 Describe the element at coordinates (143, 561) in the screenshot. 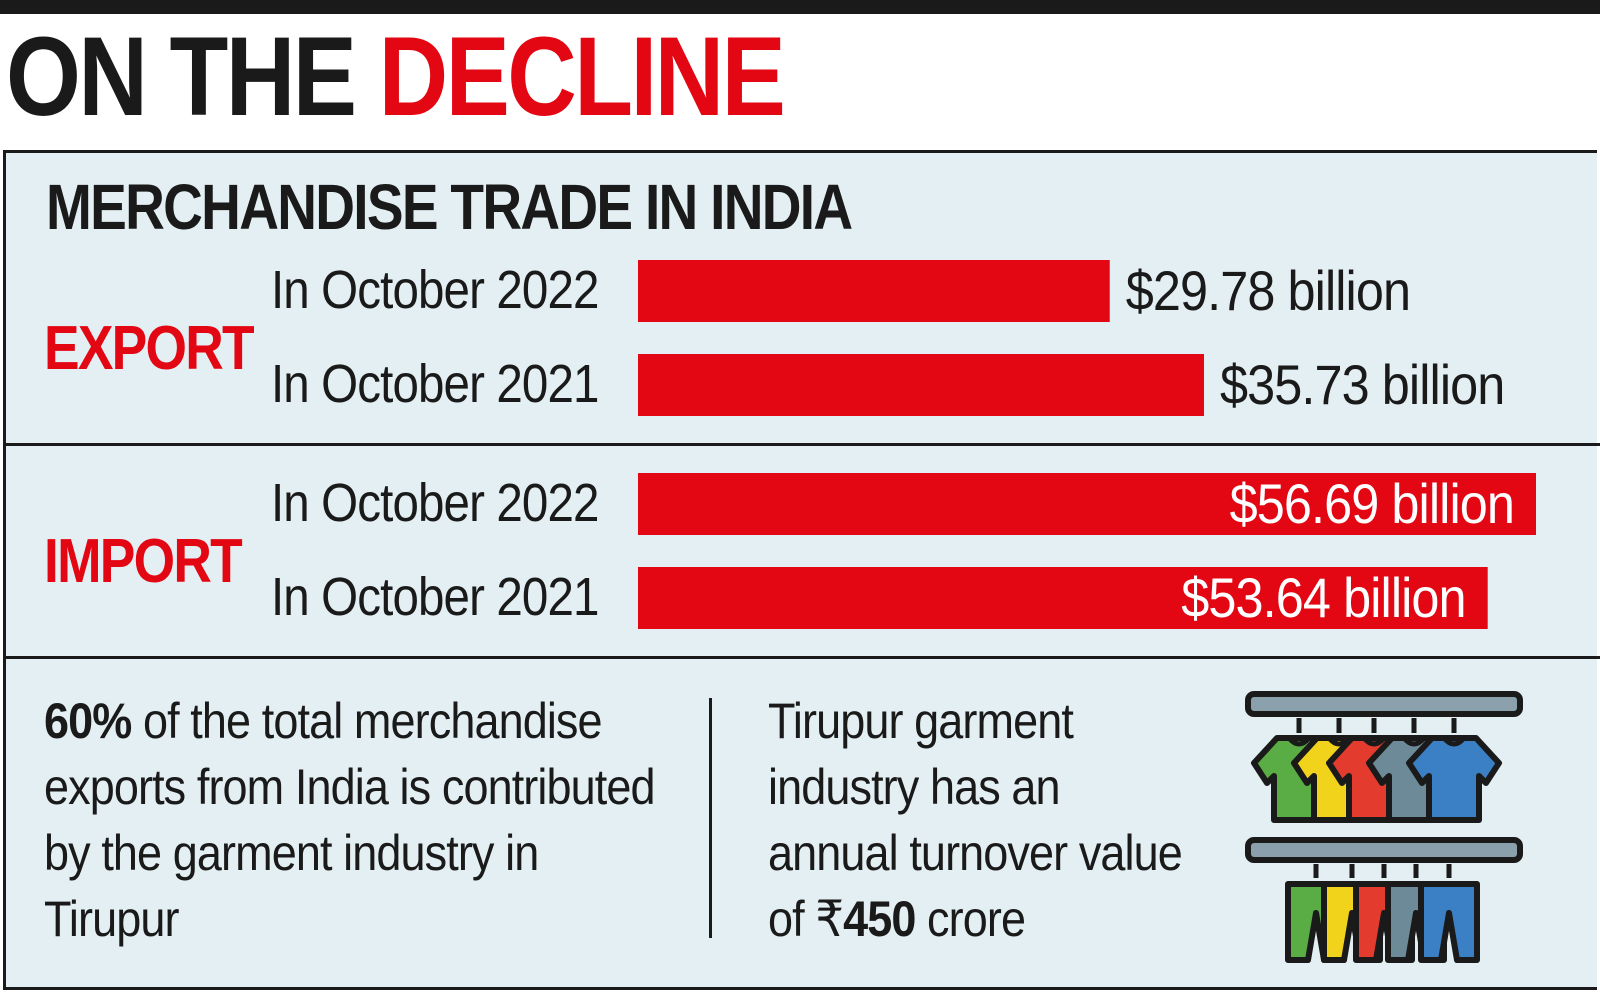

I see `group-label-import: IMPORT` at that location.